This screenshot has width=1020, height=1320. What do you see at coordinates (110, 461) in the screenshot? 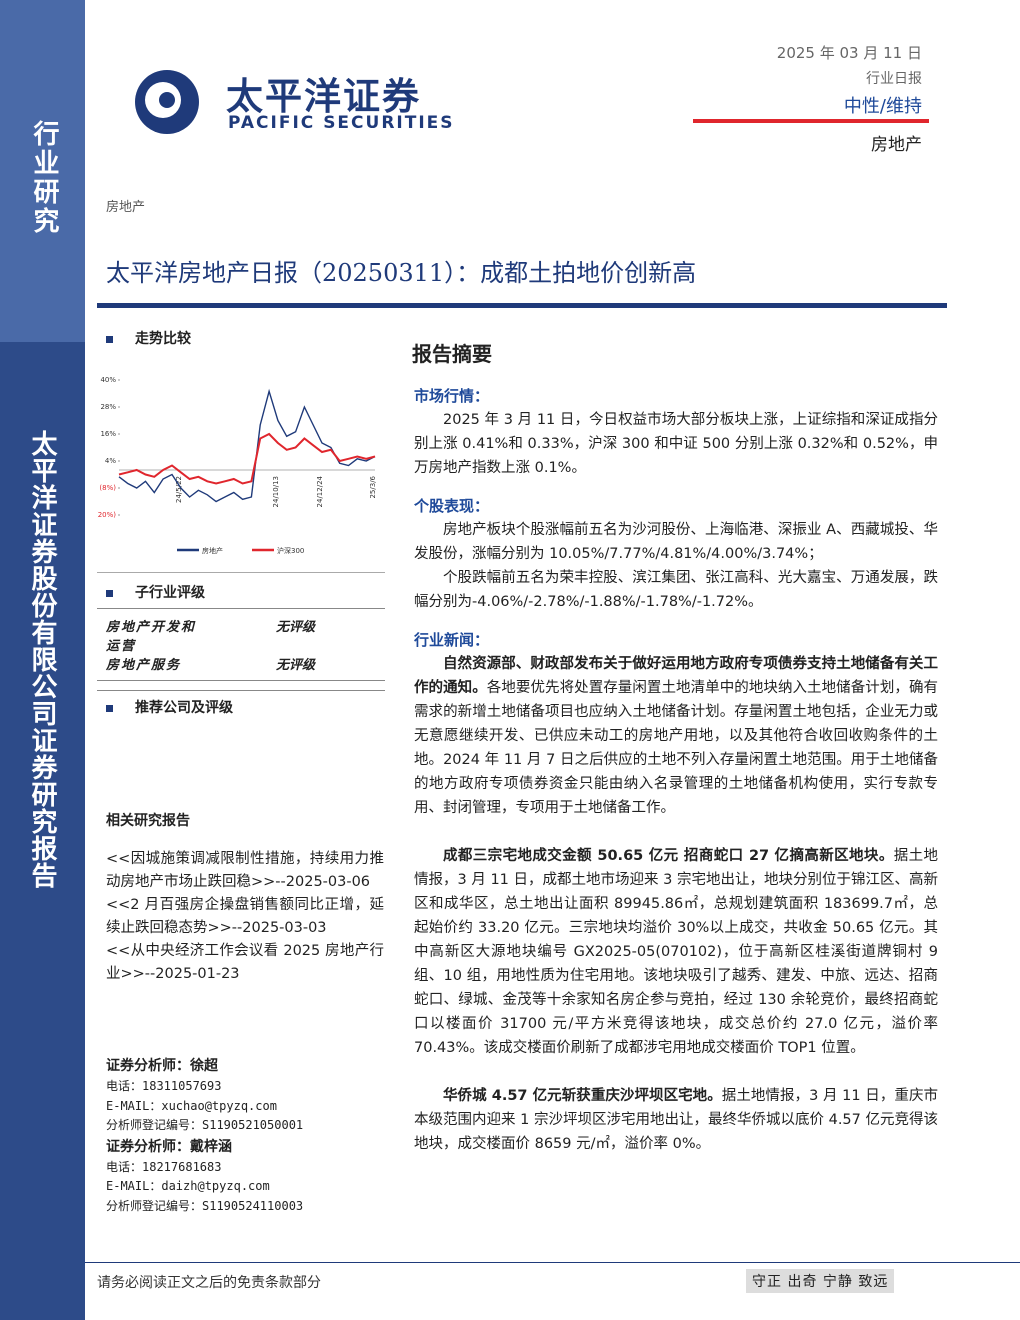
I see `y-tick-label: 4%` at bounding box center [110, 461].